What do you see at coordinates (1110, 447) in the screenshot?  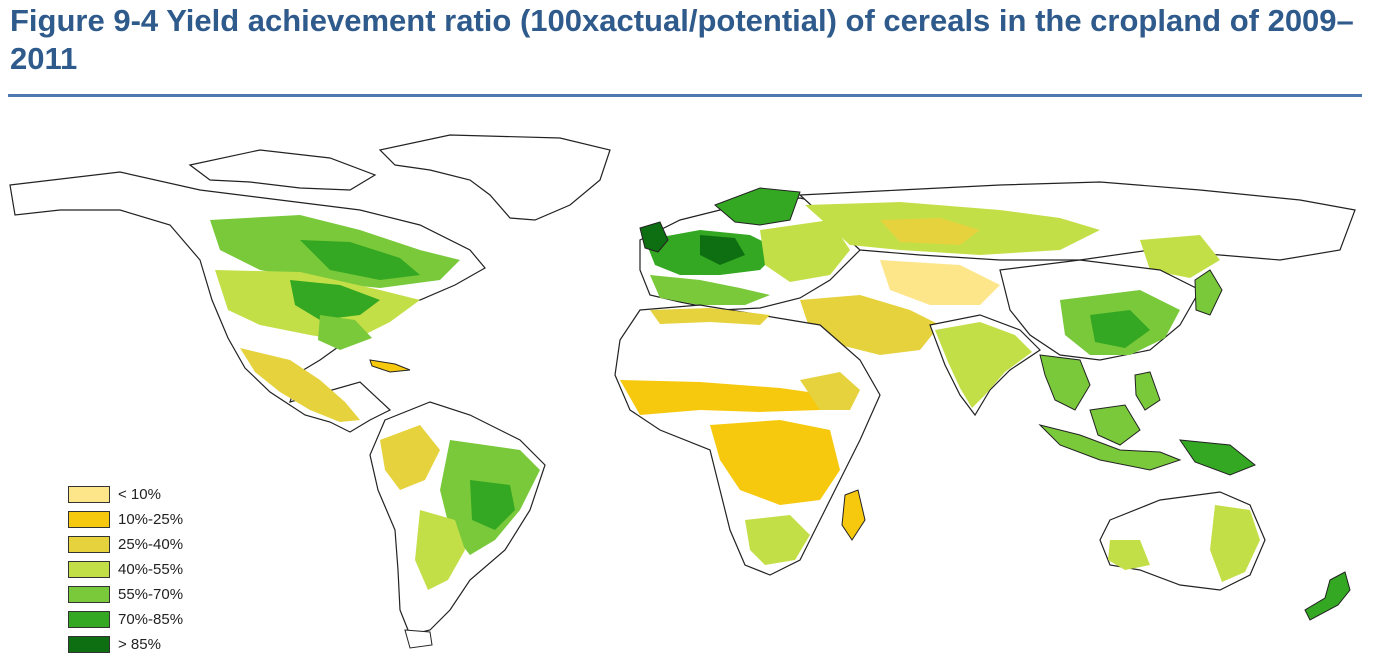 I see `indonesia` at bounding box center [1110, 447].